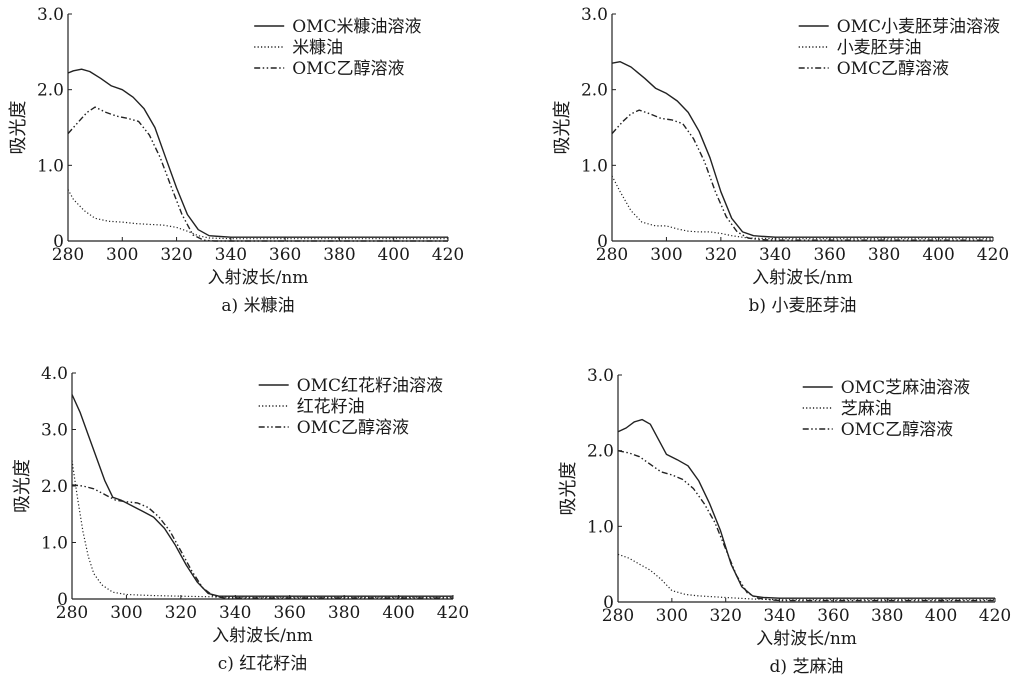 The width and height of the screenshot is (1022, 681). Describe the element at coordinates (803, 306) in the screenshot. I see `panel-caption: b) 小麦胚芽油` at that location.